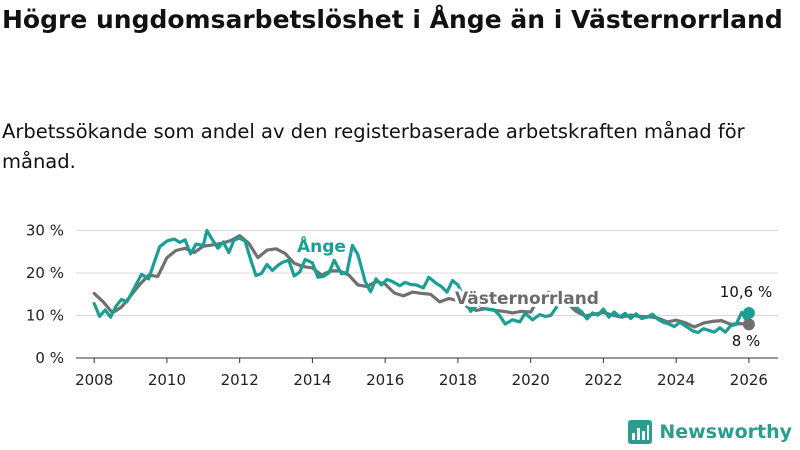 Image resolution: width=800 pixels, height=450 pixels. Describe the element at coordinates (321, 245) in the screenshot. I see `label-ange: Ånge` at that location.